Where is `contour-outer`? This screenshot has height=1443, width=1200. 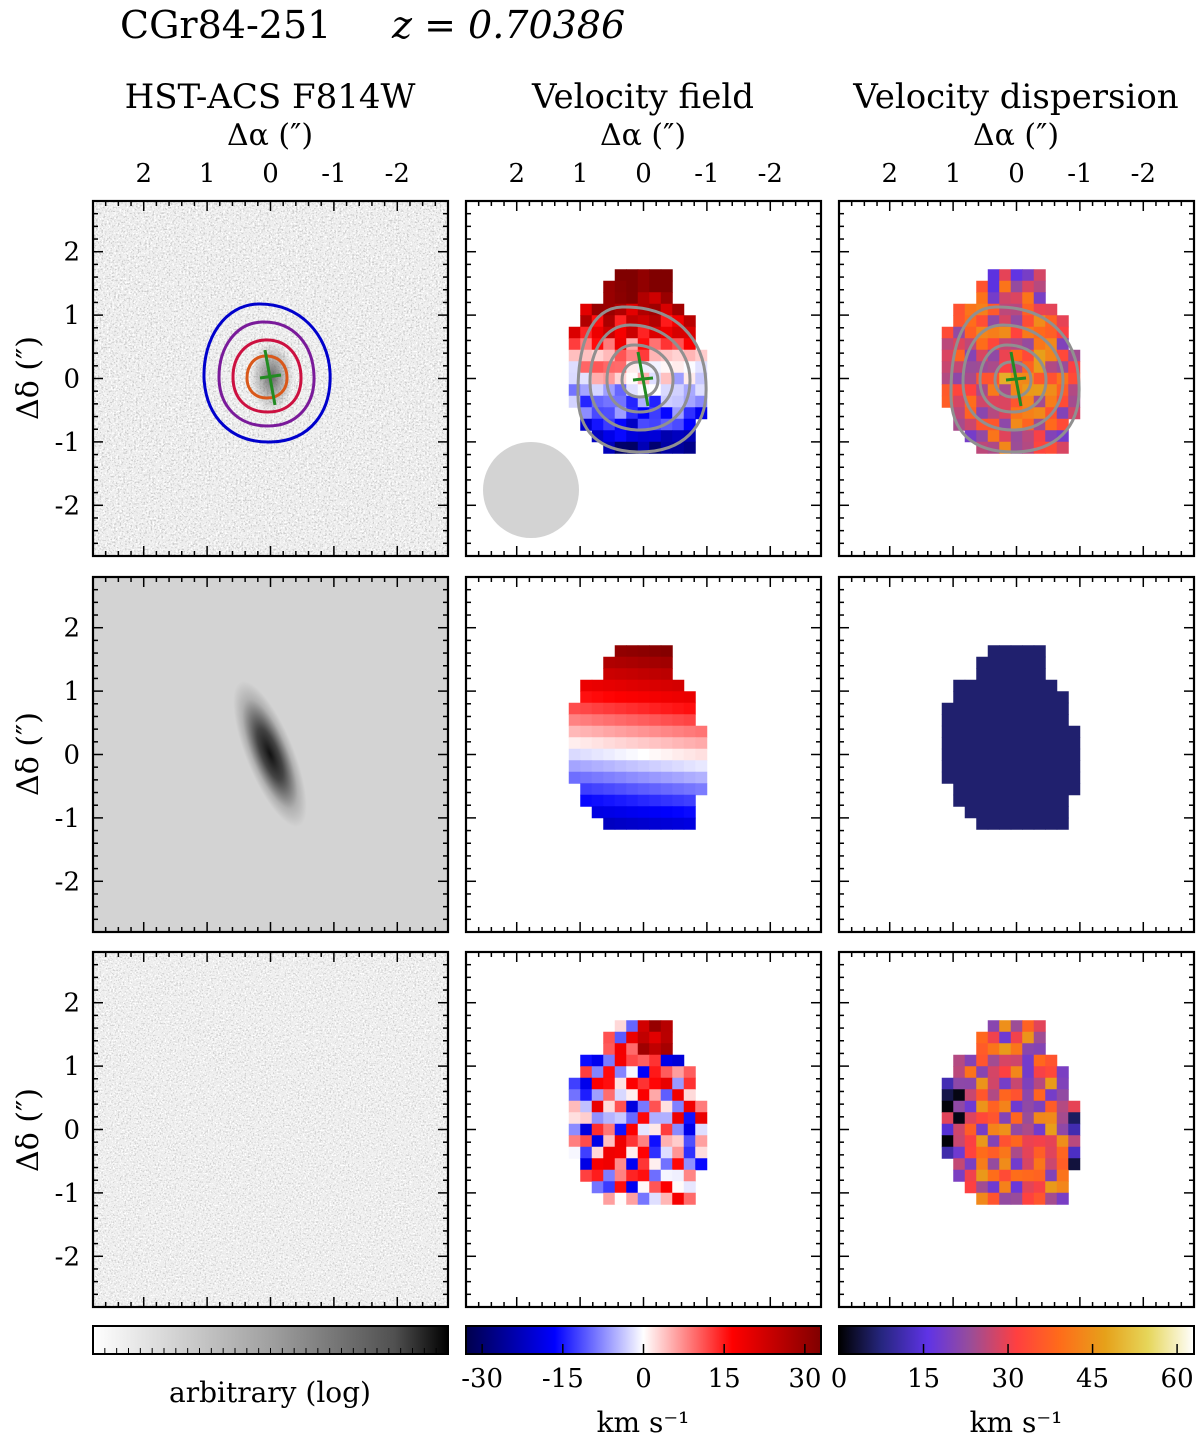
contour-outer is located at coordinates (267, 373).